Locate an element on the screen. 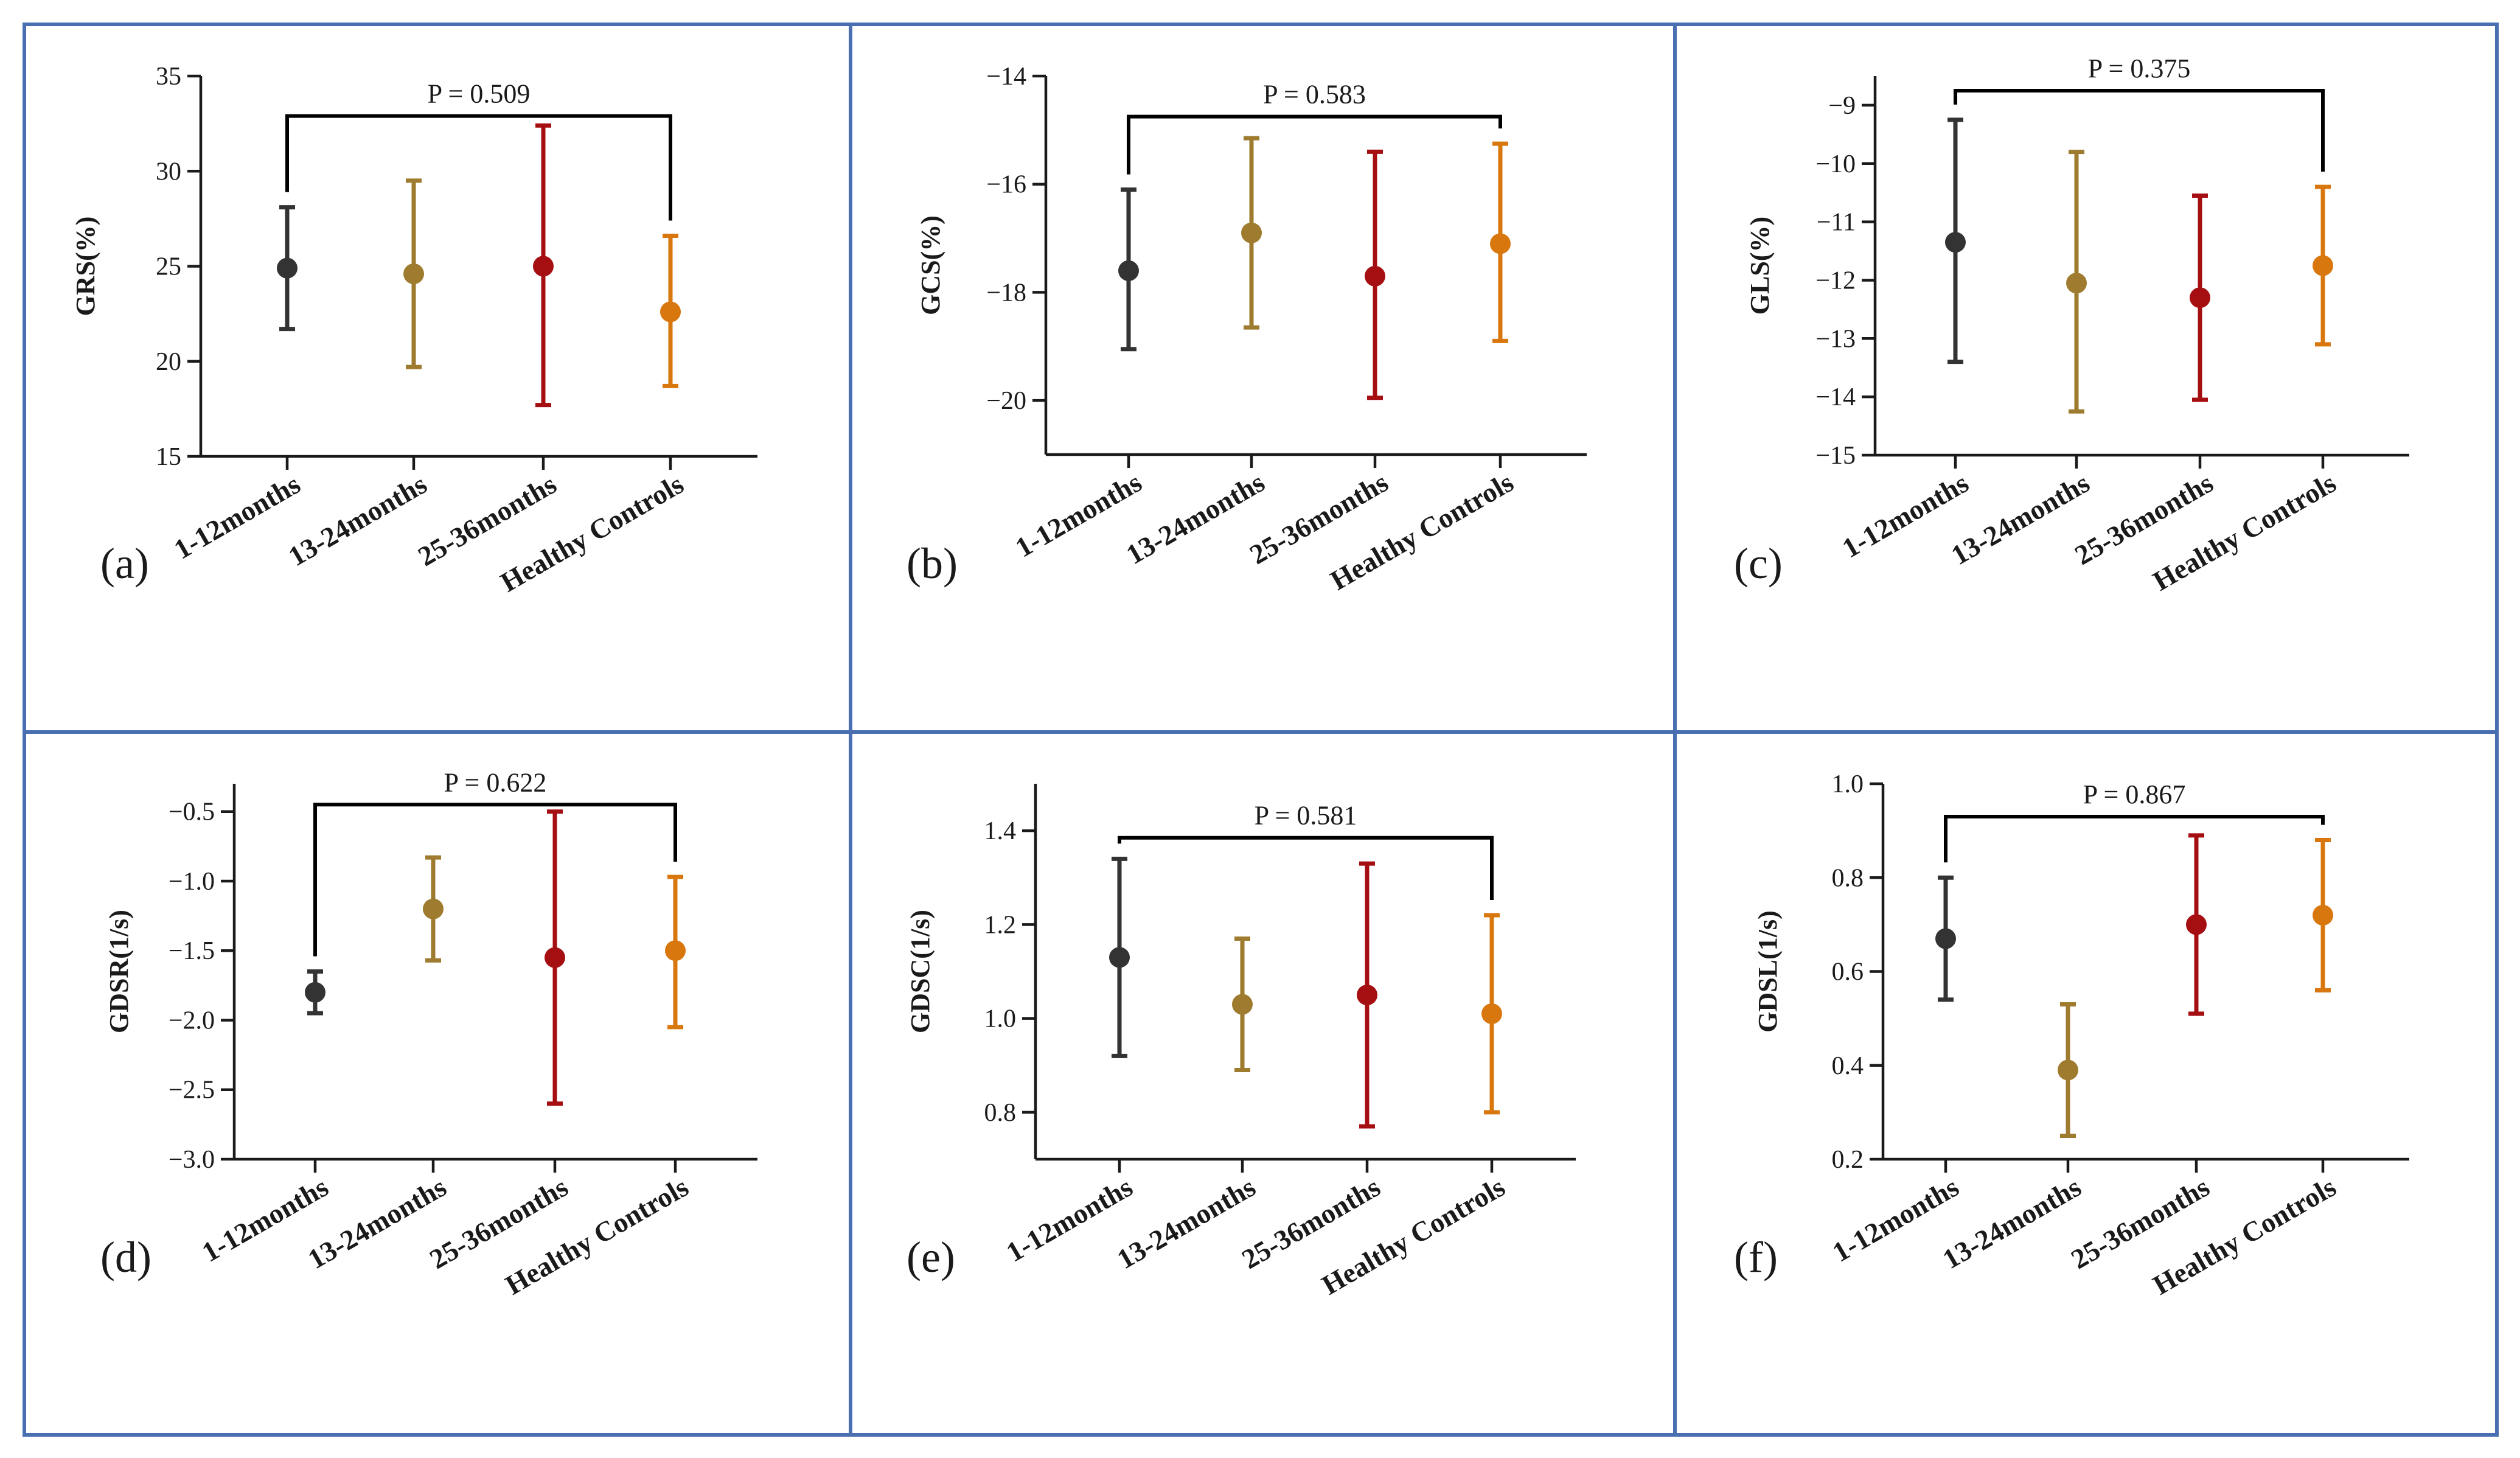 This screenshot has width=2520, height=1458. y-tick-label: 0.6 is located at coordinates (1848, 972).